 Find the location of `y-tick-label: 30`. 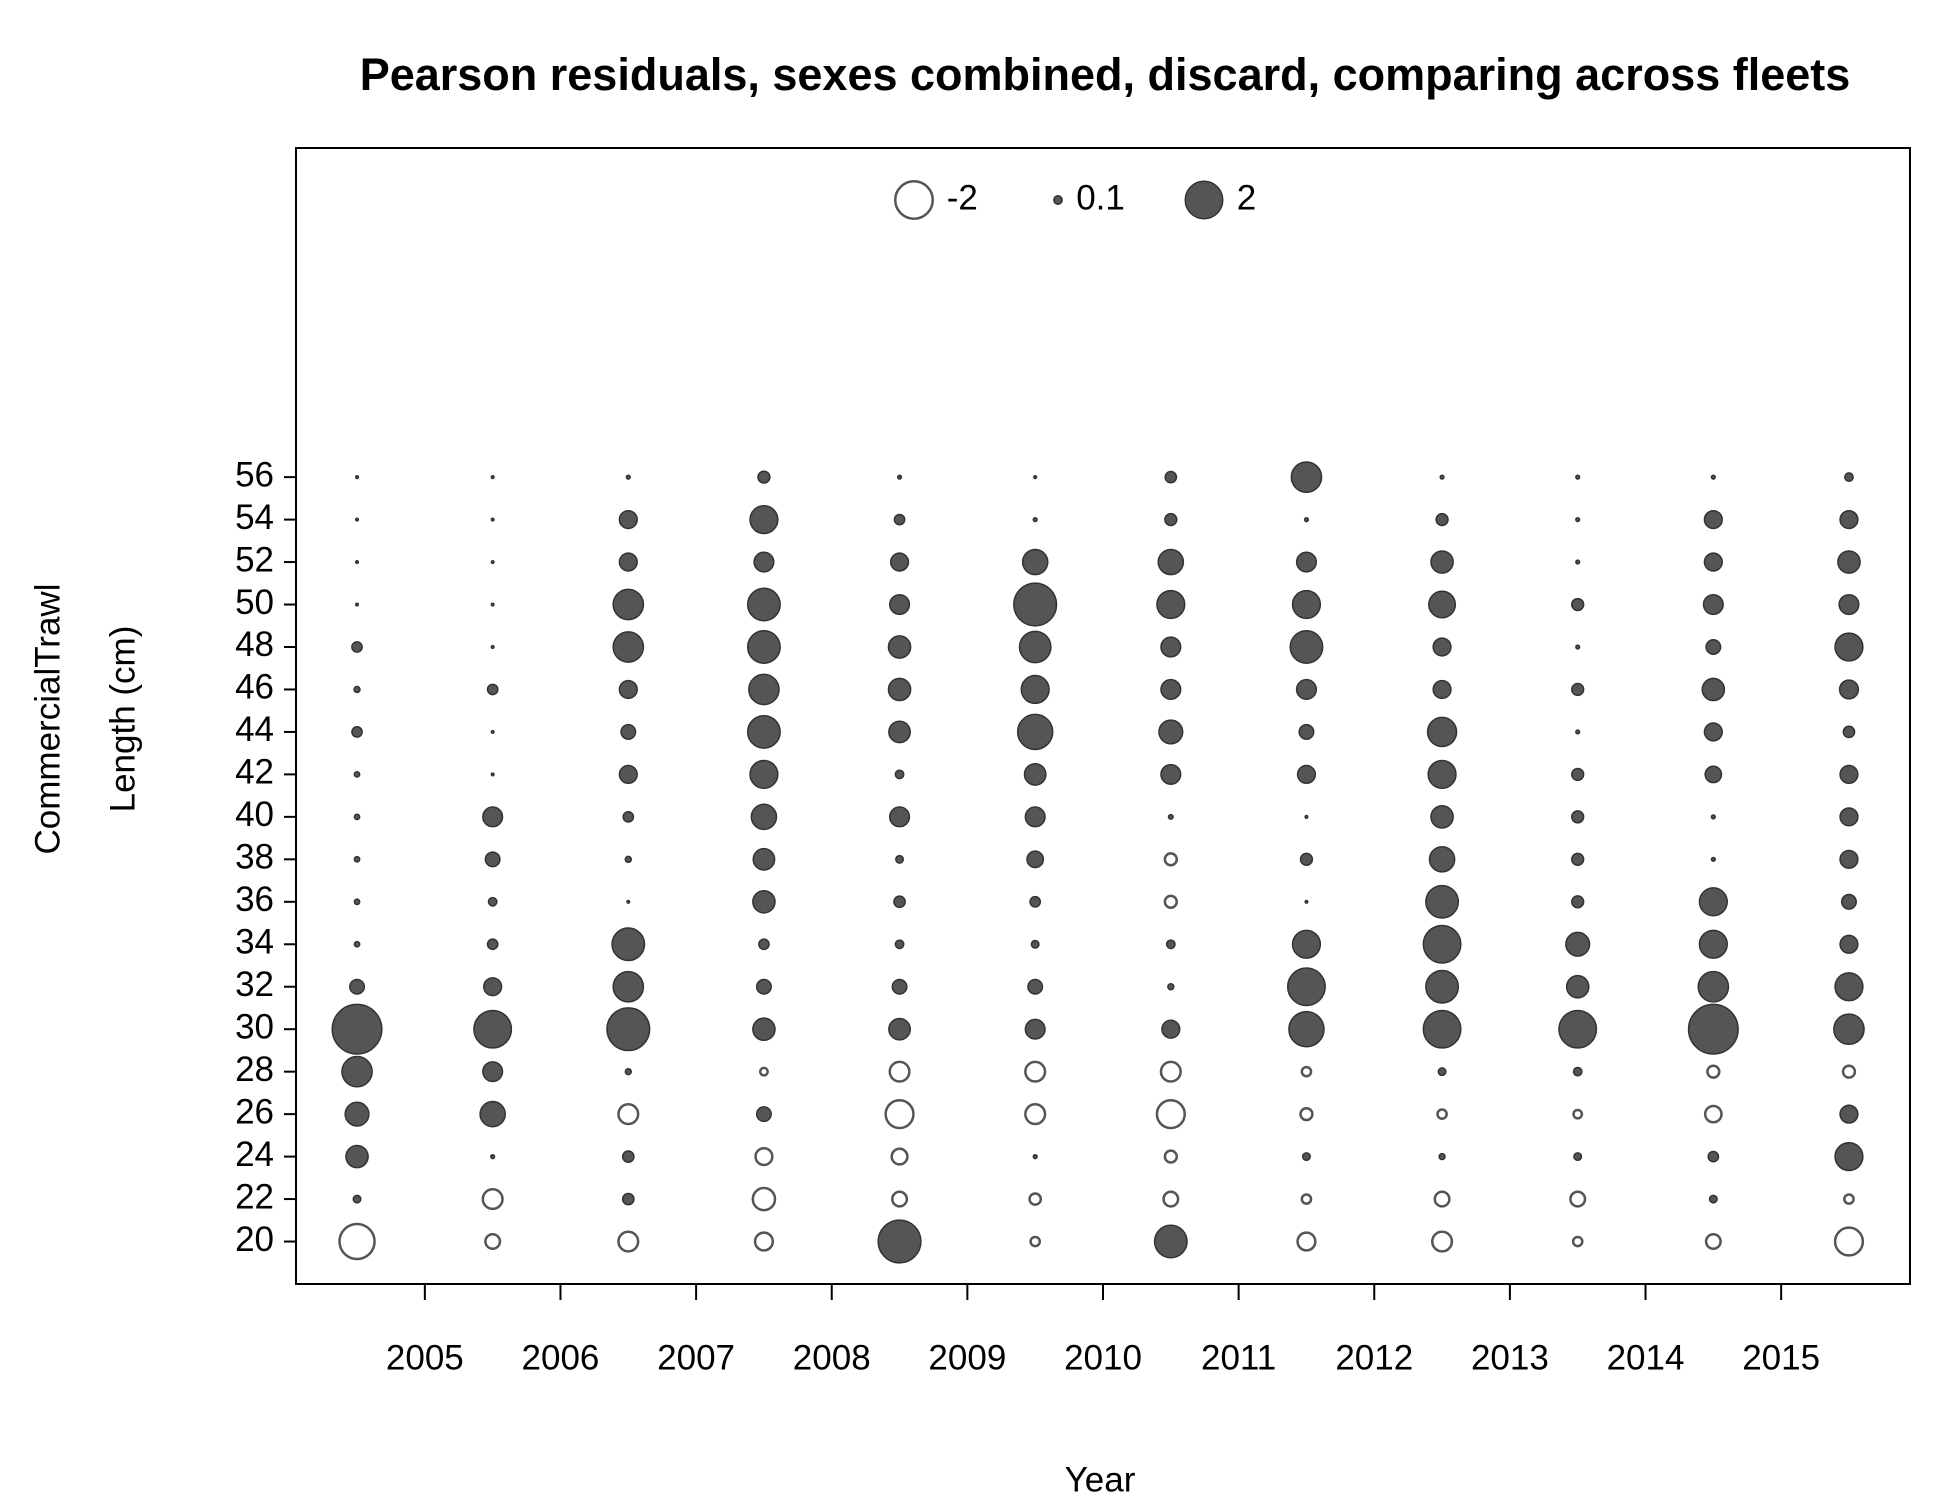

y-tick-label: 30 is located at coordinates (254, 1026).